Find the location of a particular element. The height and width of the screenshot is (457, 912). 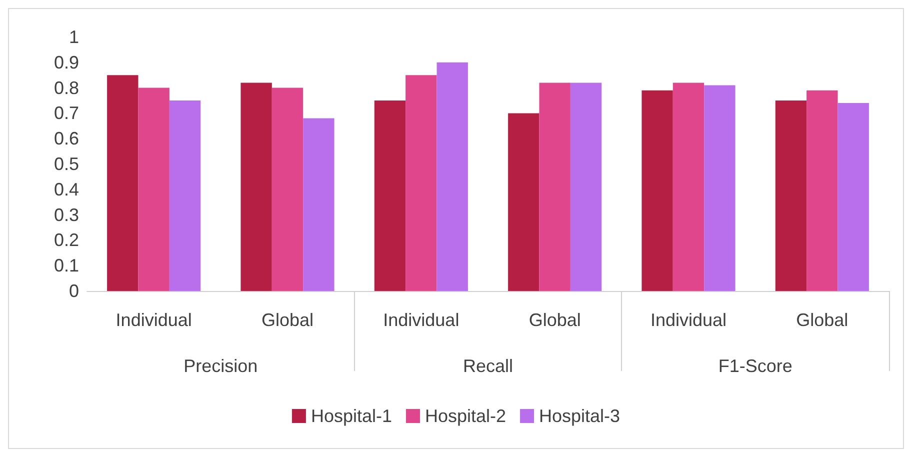

y-tick-label: 1 is located at coordinates (73, 37).